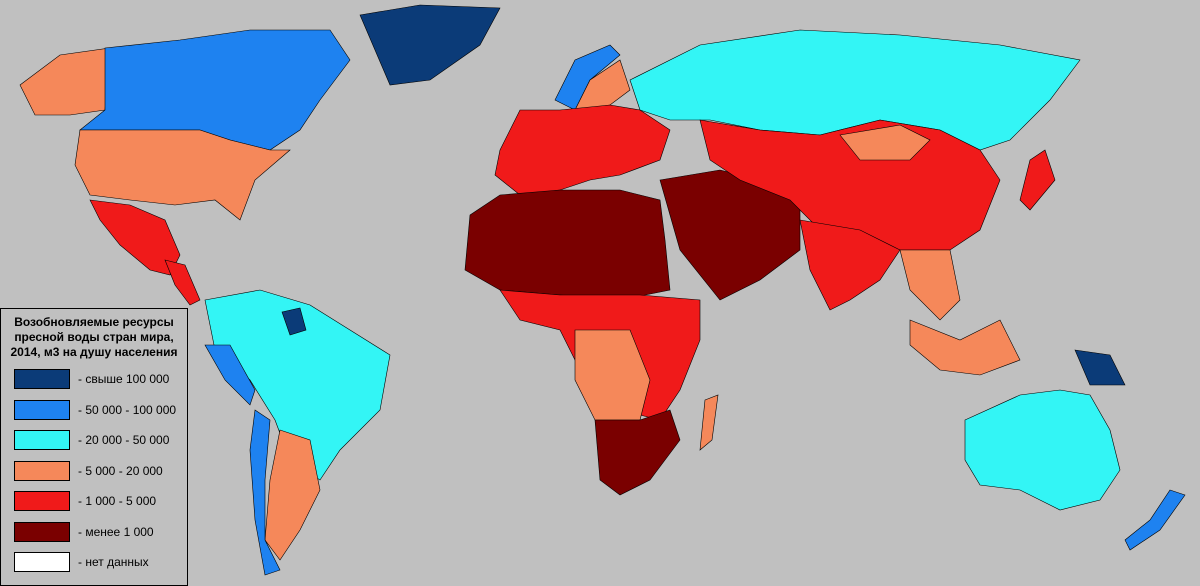 The width and height of the screenshot is (1200, 586). I want to click on se-asia, so click(930, 285).